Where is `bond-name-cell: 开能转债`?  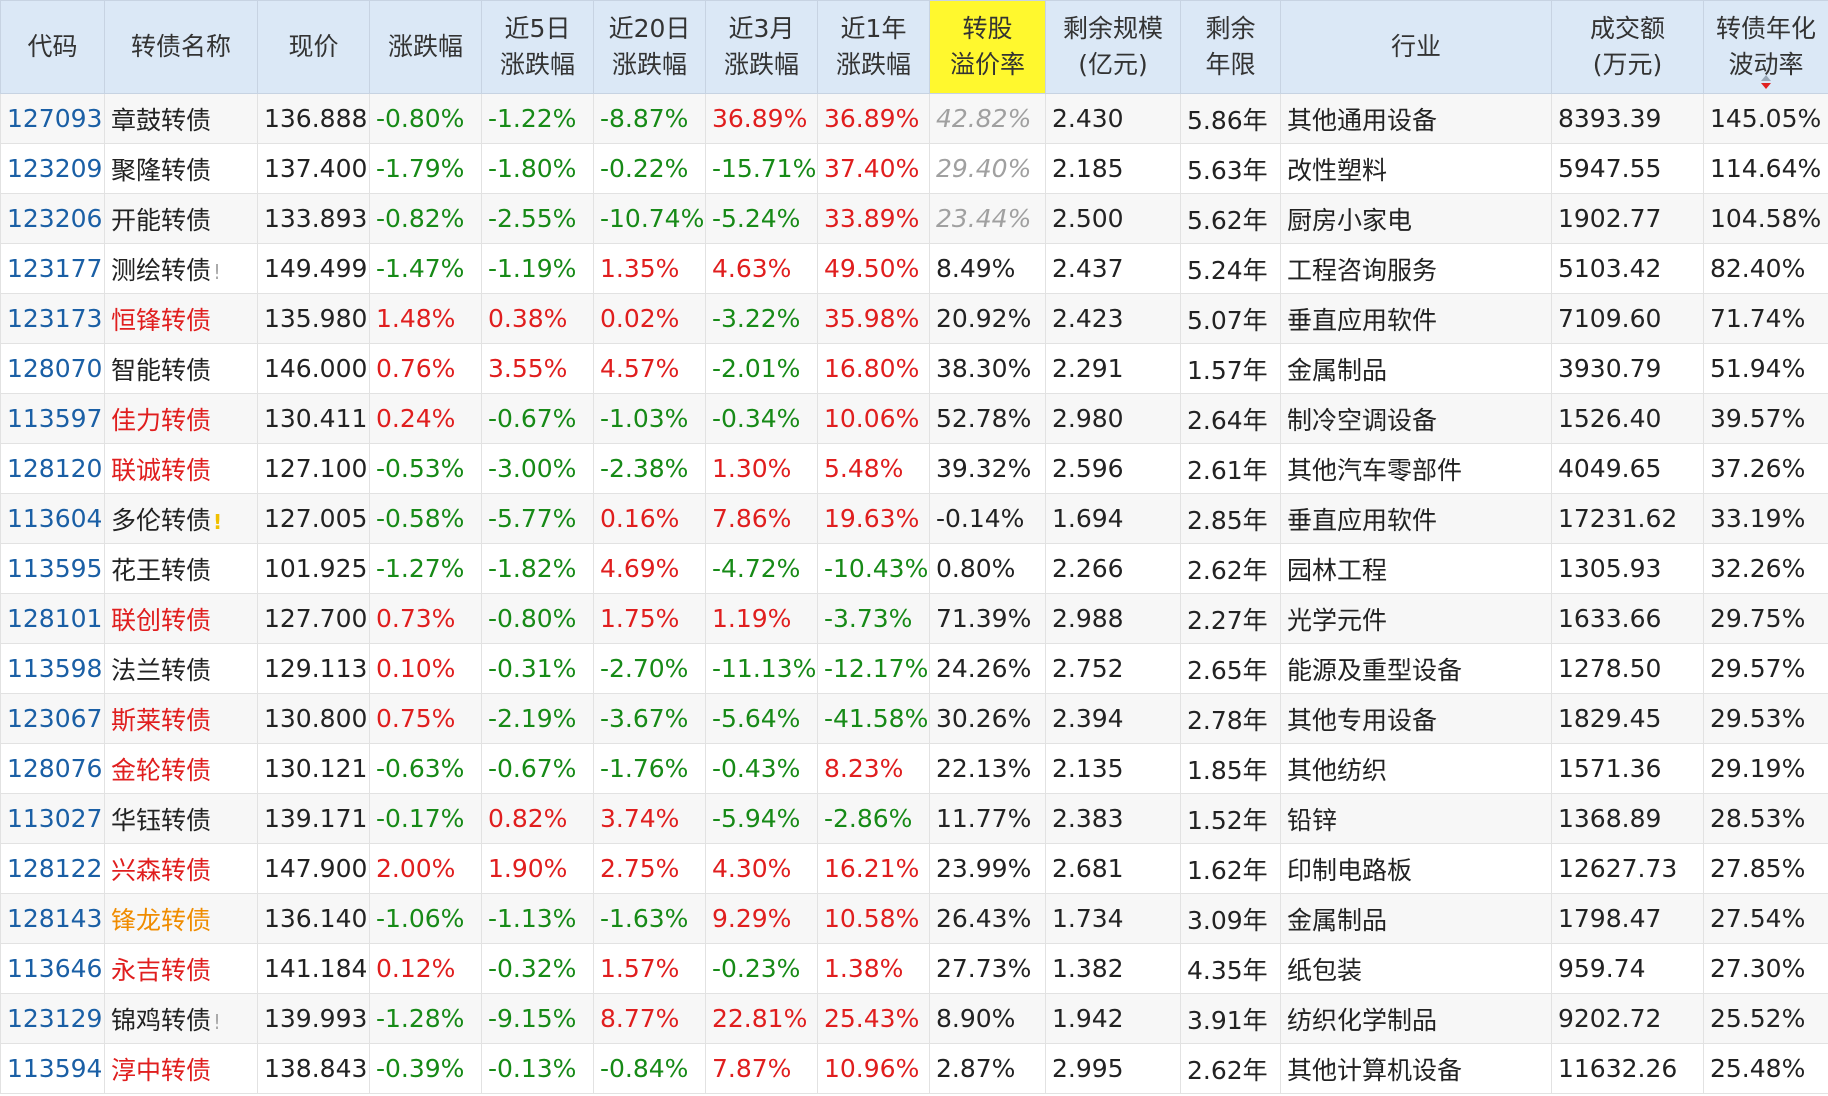 bond-name-cell: 开能转债 is located at coordinates (181, 218).